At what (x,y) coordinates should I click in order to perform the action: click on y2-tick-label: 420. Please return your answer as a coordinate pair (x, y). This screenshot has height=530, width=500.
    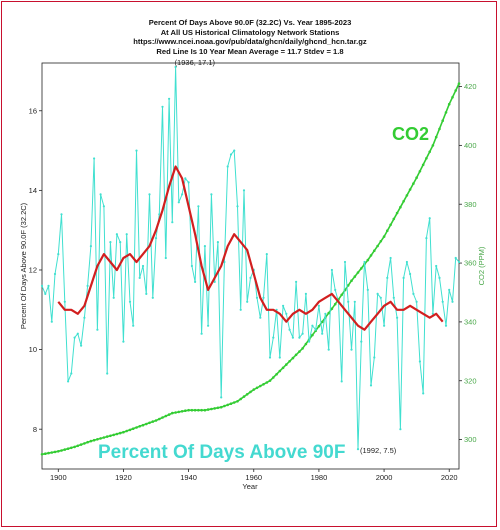
    Looking at the image, I should click on (470, 86).